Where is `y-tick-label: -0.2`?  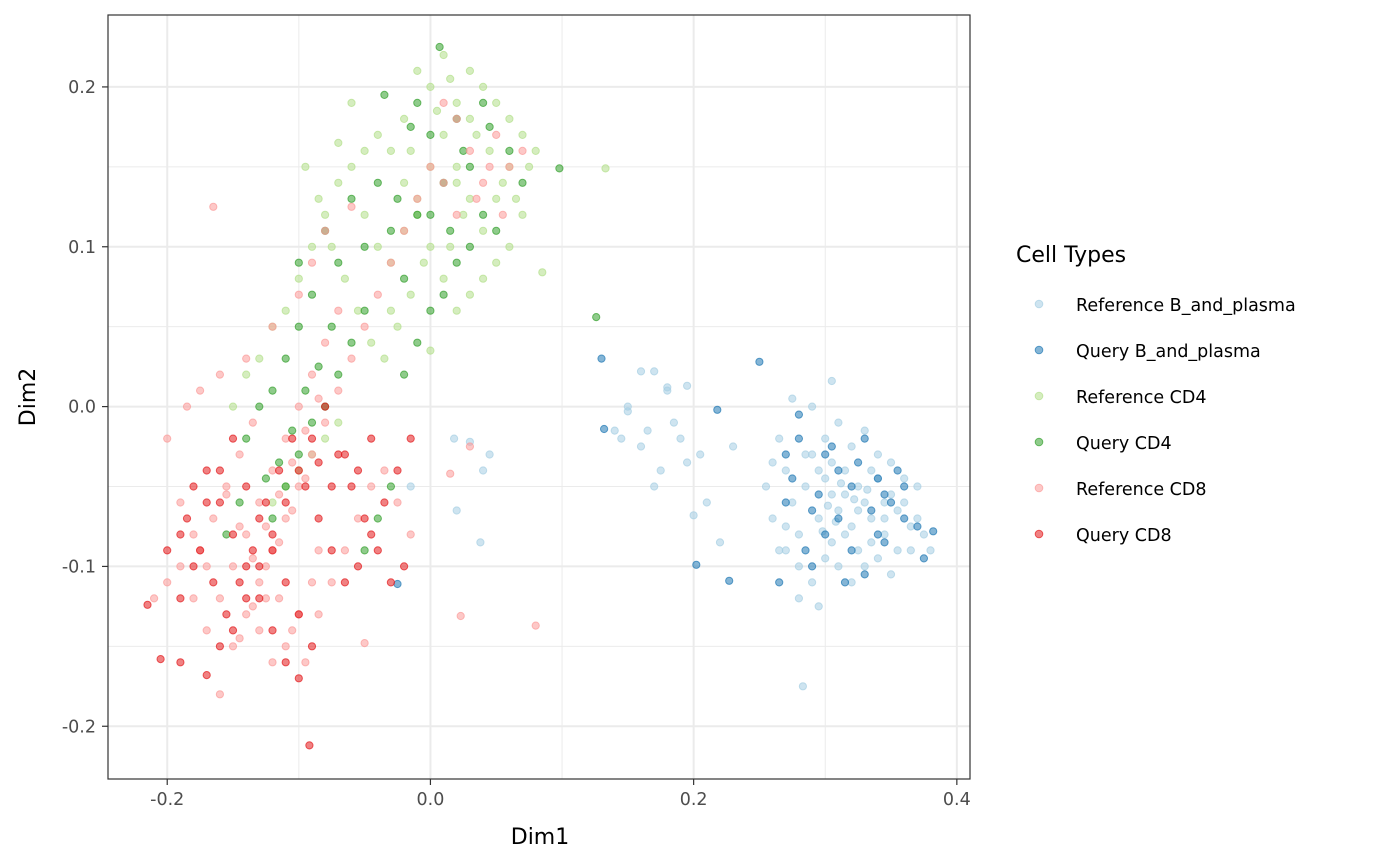 y-tick-label: -0.2 is located at coordinates (79, 727).